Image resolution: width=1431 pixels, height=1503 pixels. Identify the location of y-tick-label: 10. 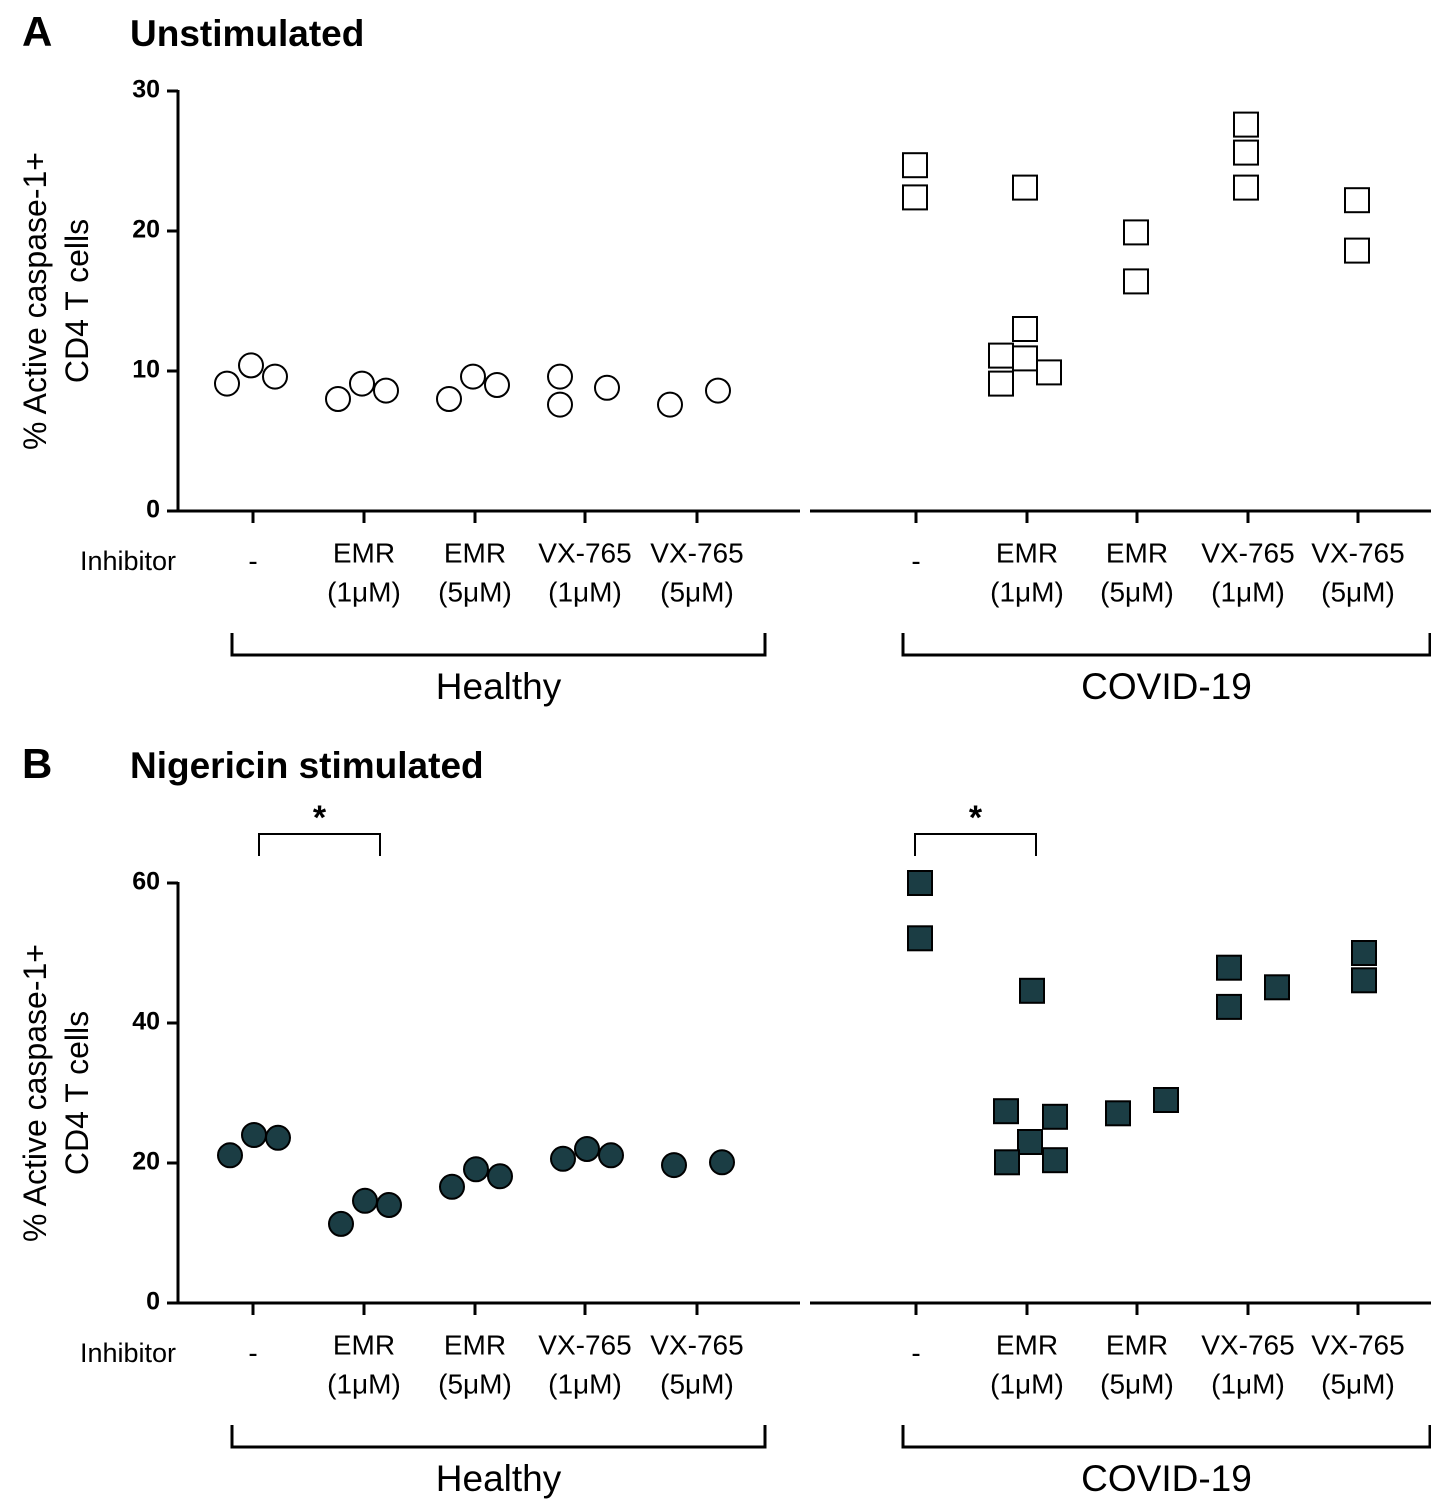
(146, 370).